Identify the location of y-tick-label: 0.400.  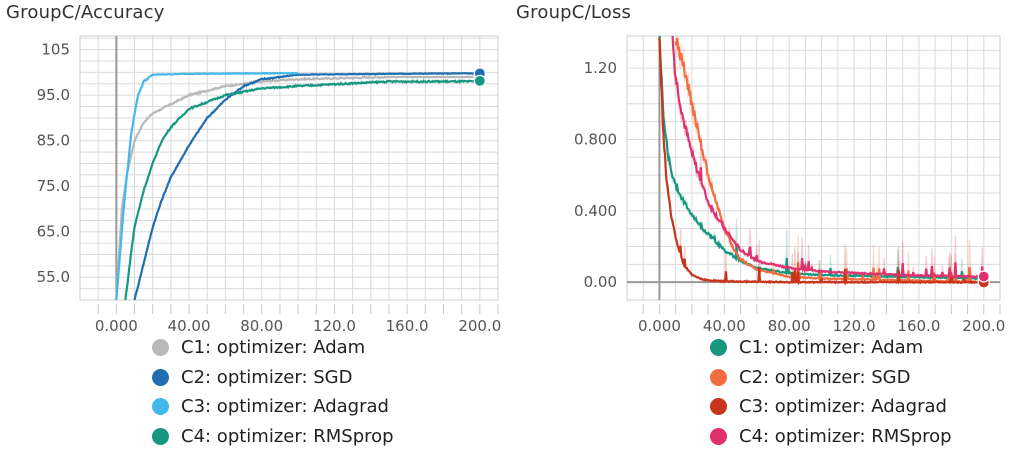
(595, 211).